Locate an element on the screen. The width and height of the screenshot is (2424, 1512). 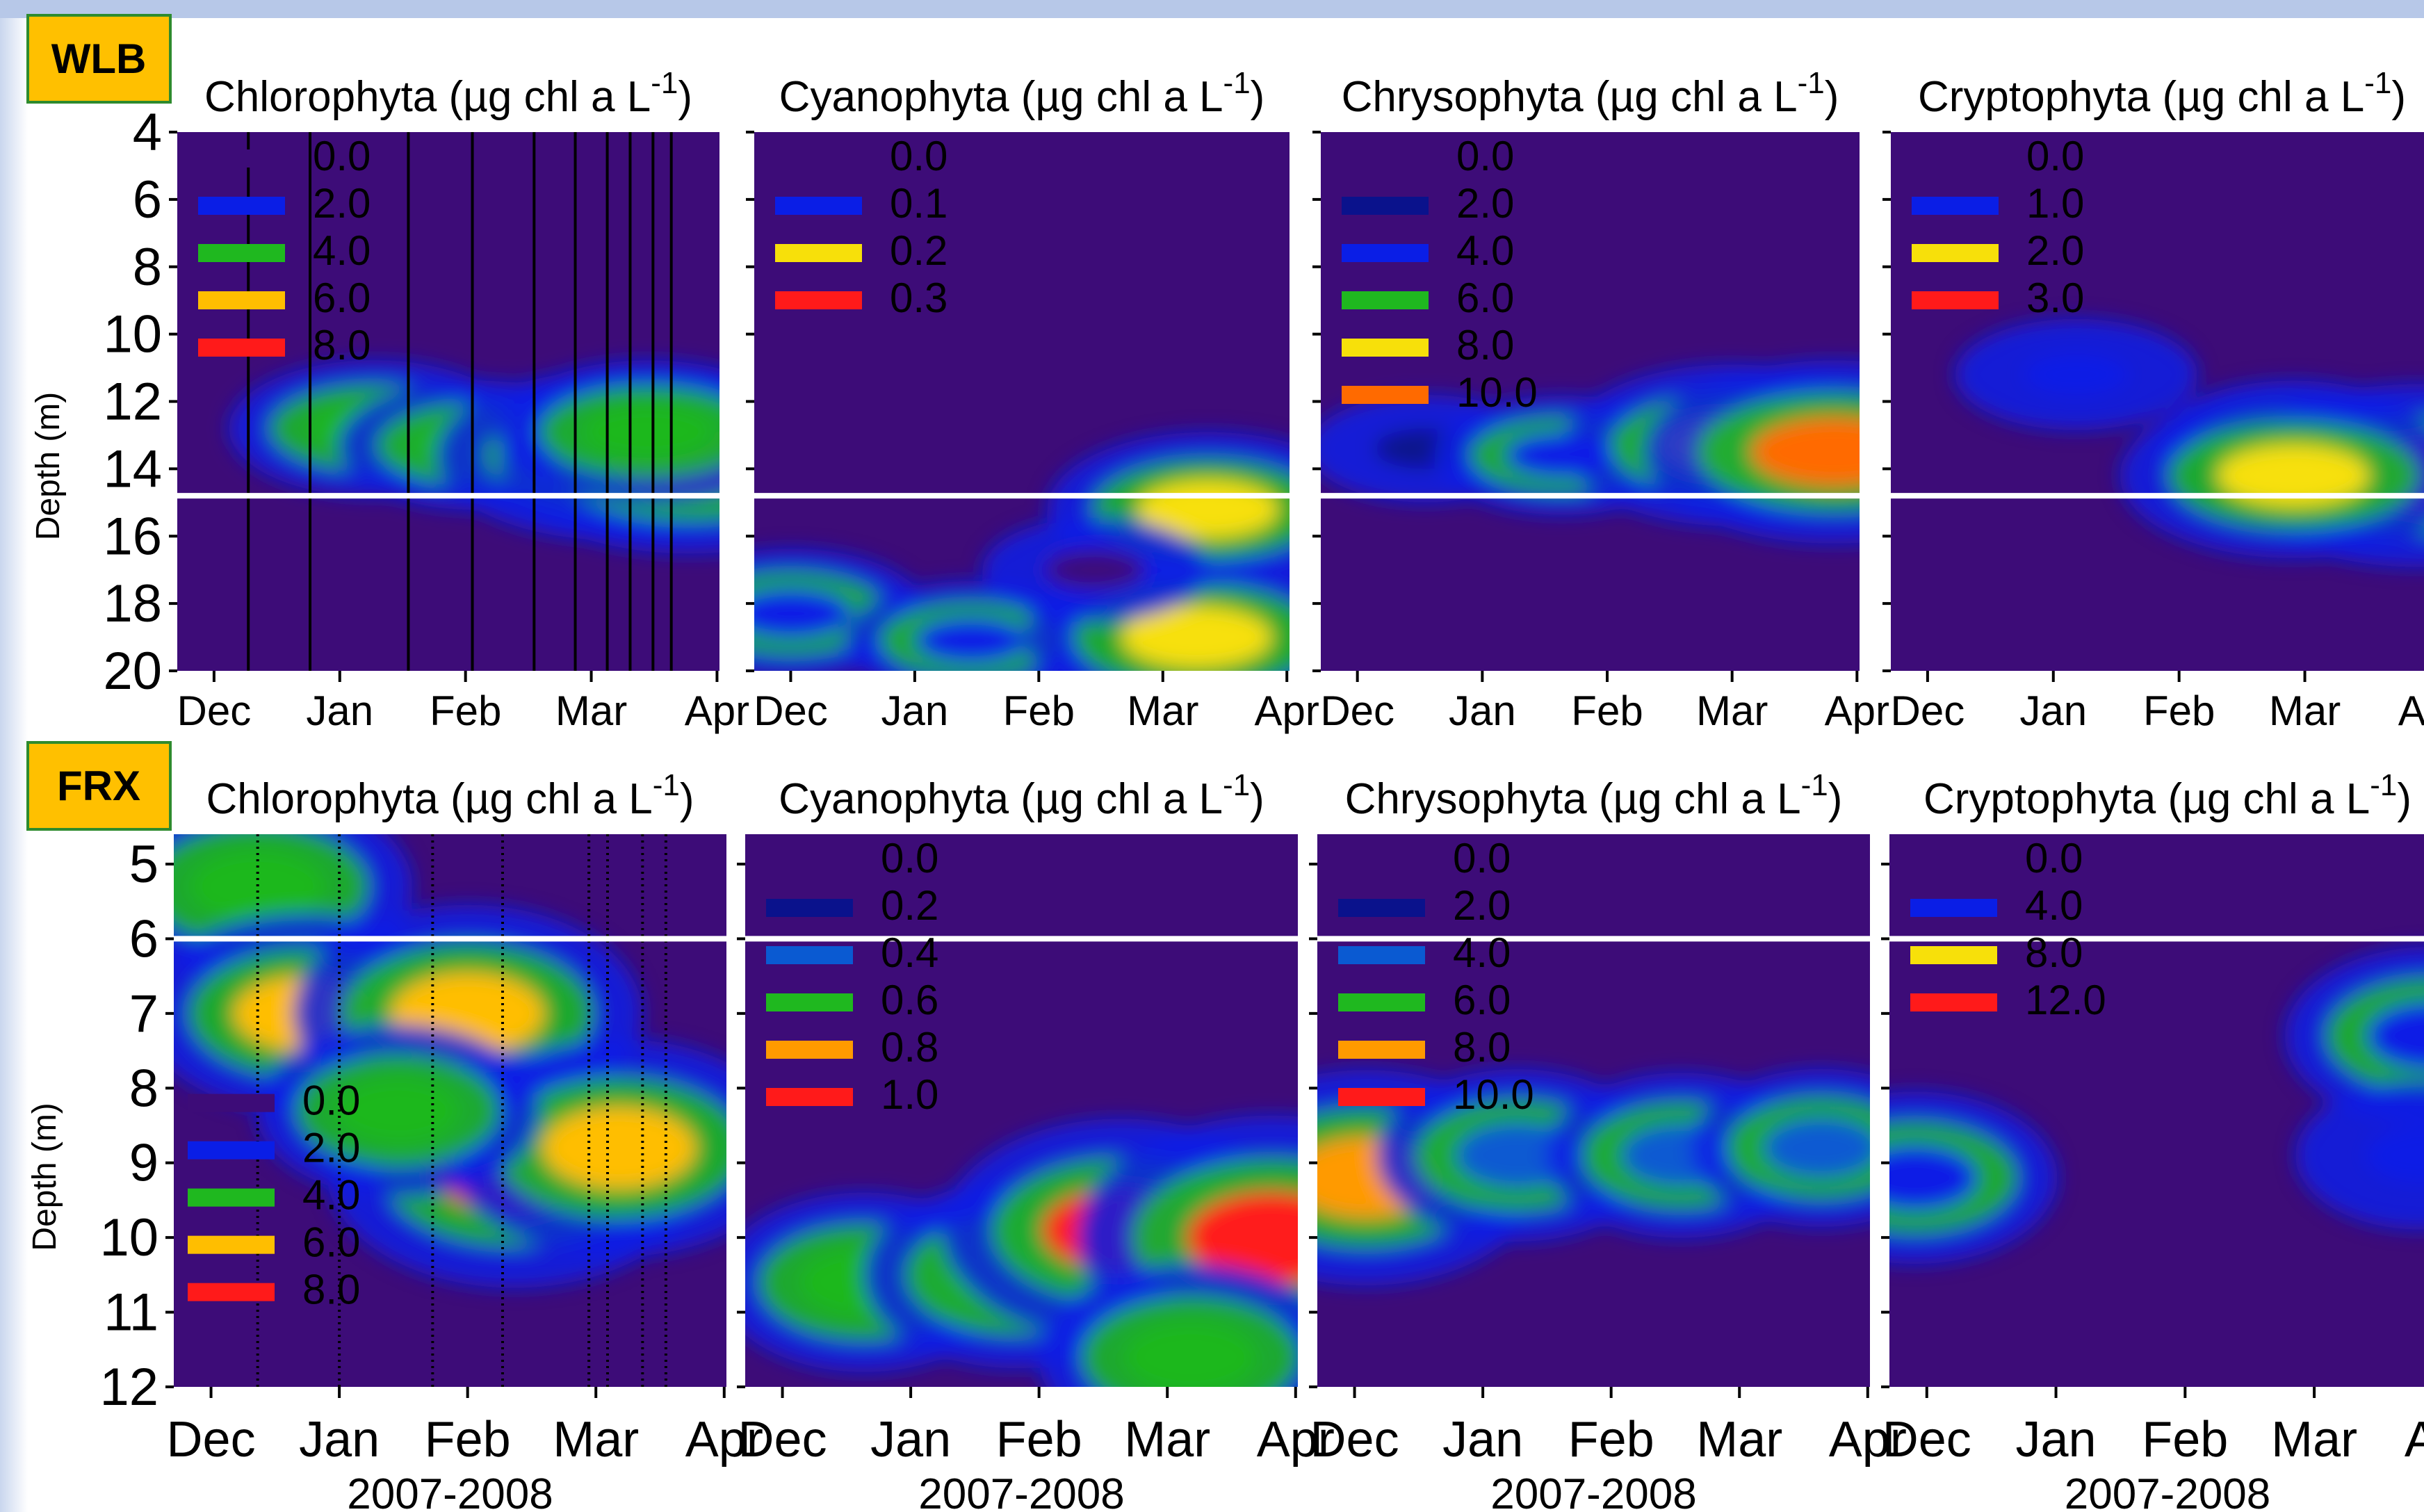
legend-label: 0.8 is located at coordinates (909, 1047).